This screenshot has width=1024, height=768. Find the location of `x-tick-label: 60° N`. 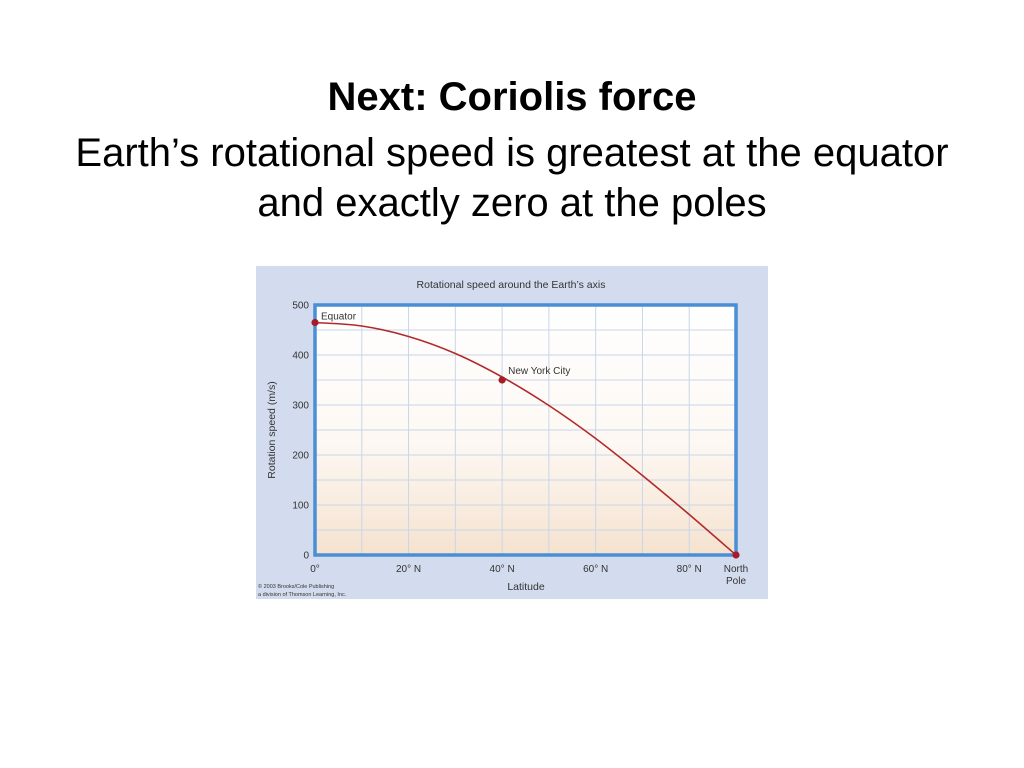

x-tick-label: 60° N is located at coordinates (595, 569).